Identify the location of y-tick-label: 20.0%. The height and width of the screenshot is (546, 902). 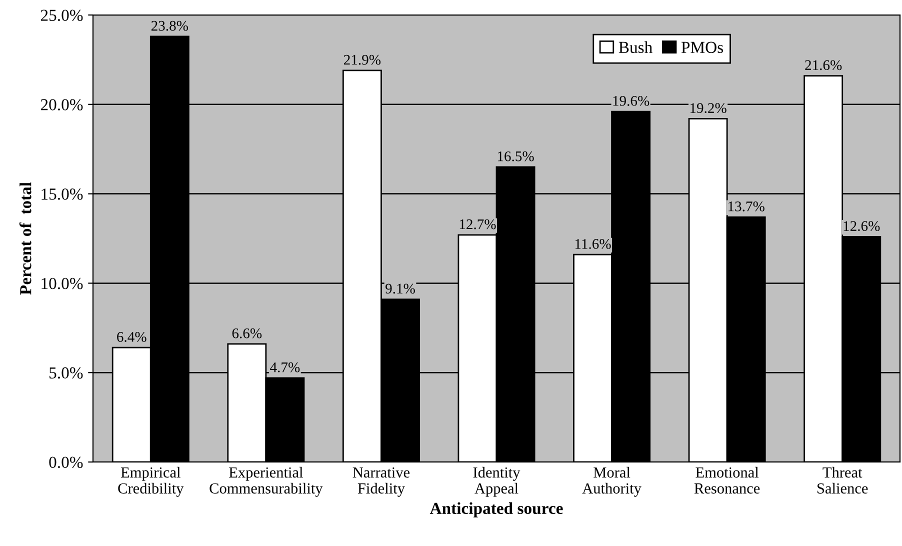
(61, 104).